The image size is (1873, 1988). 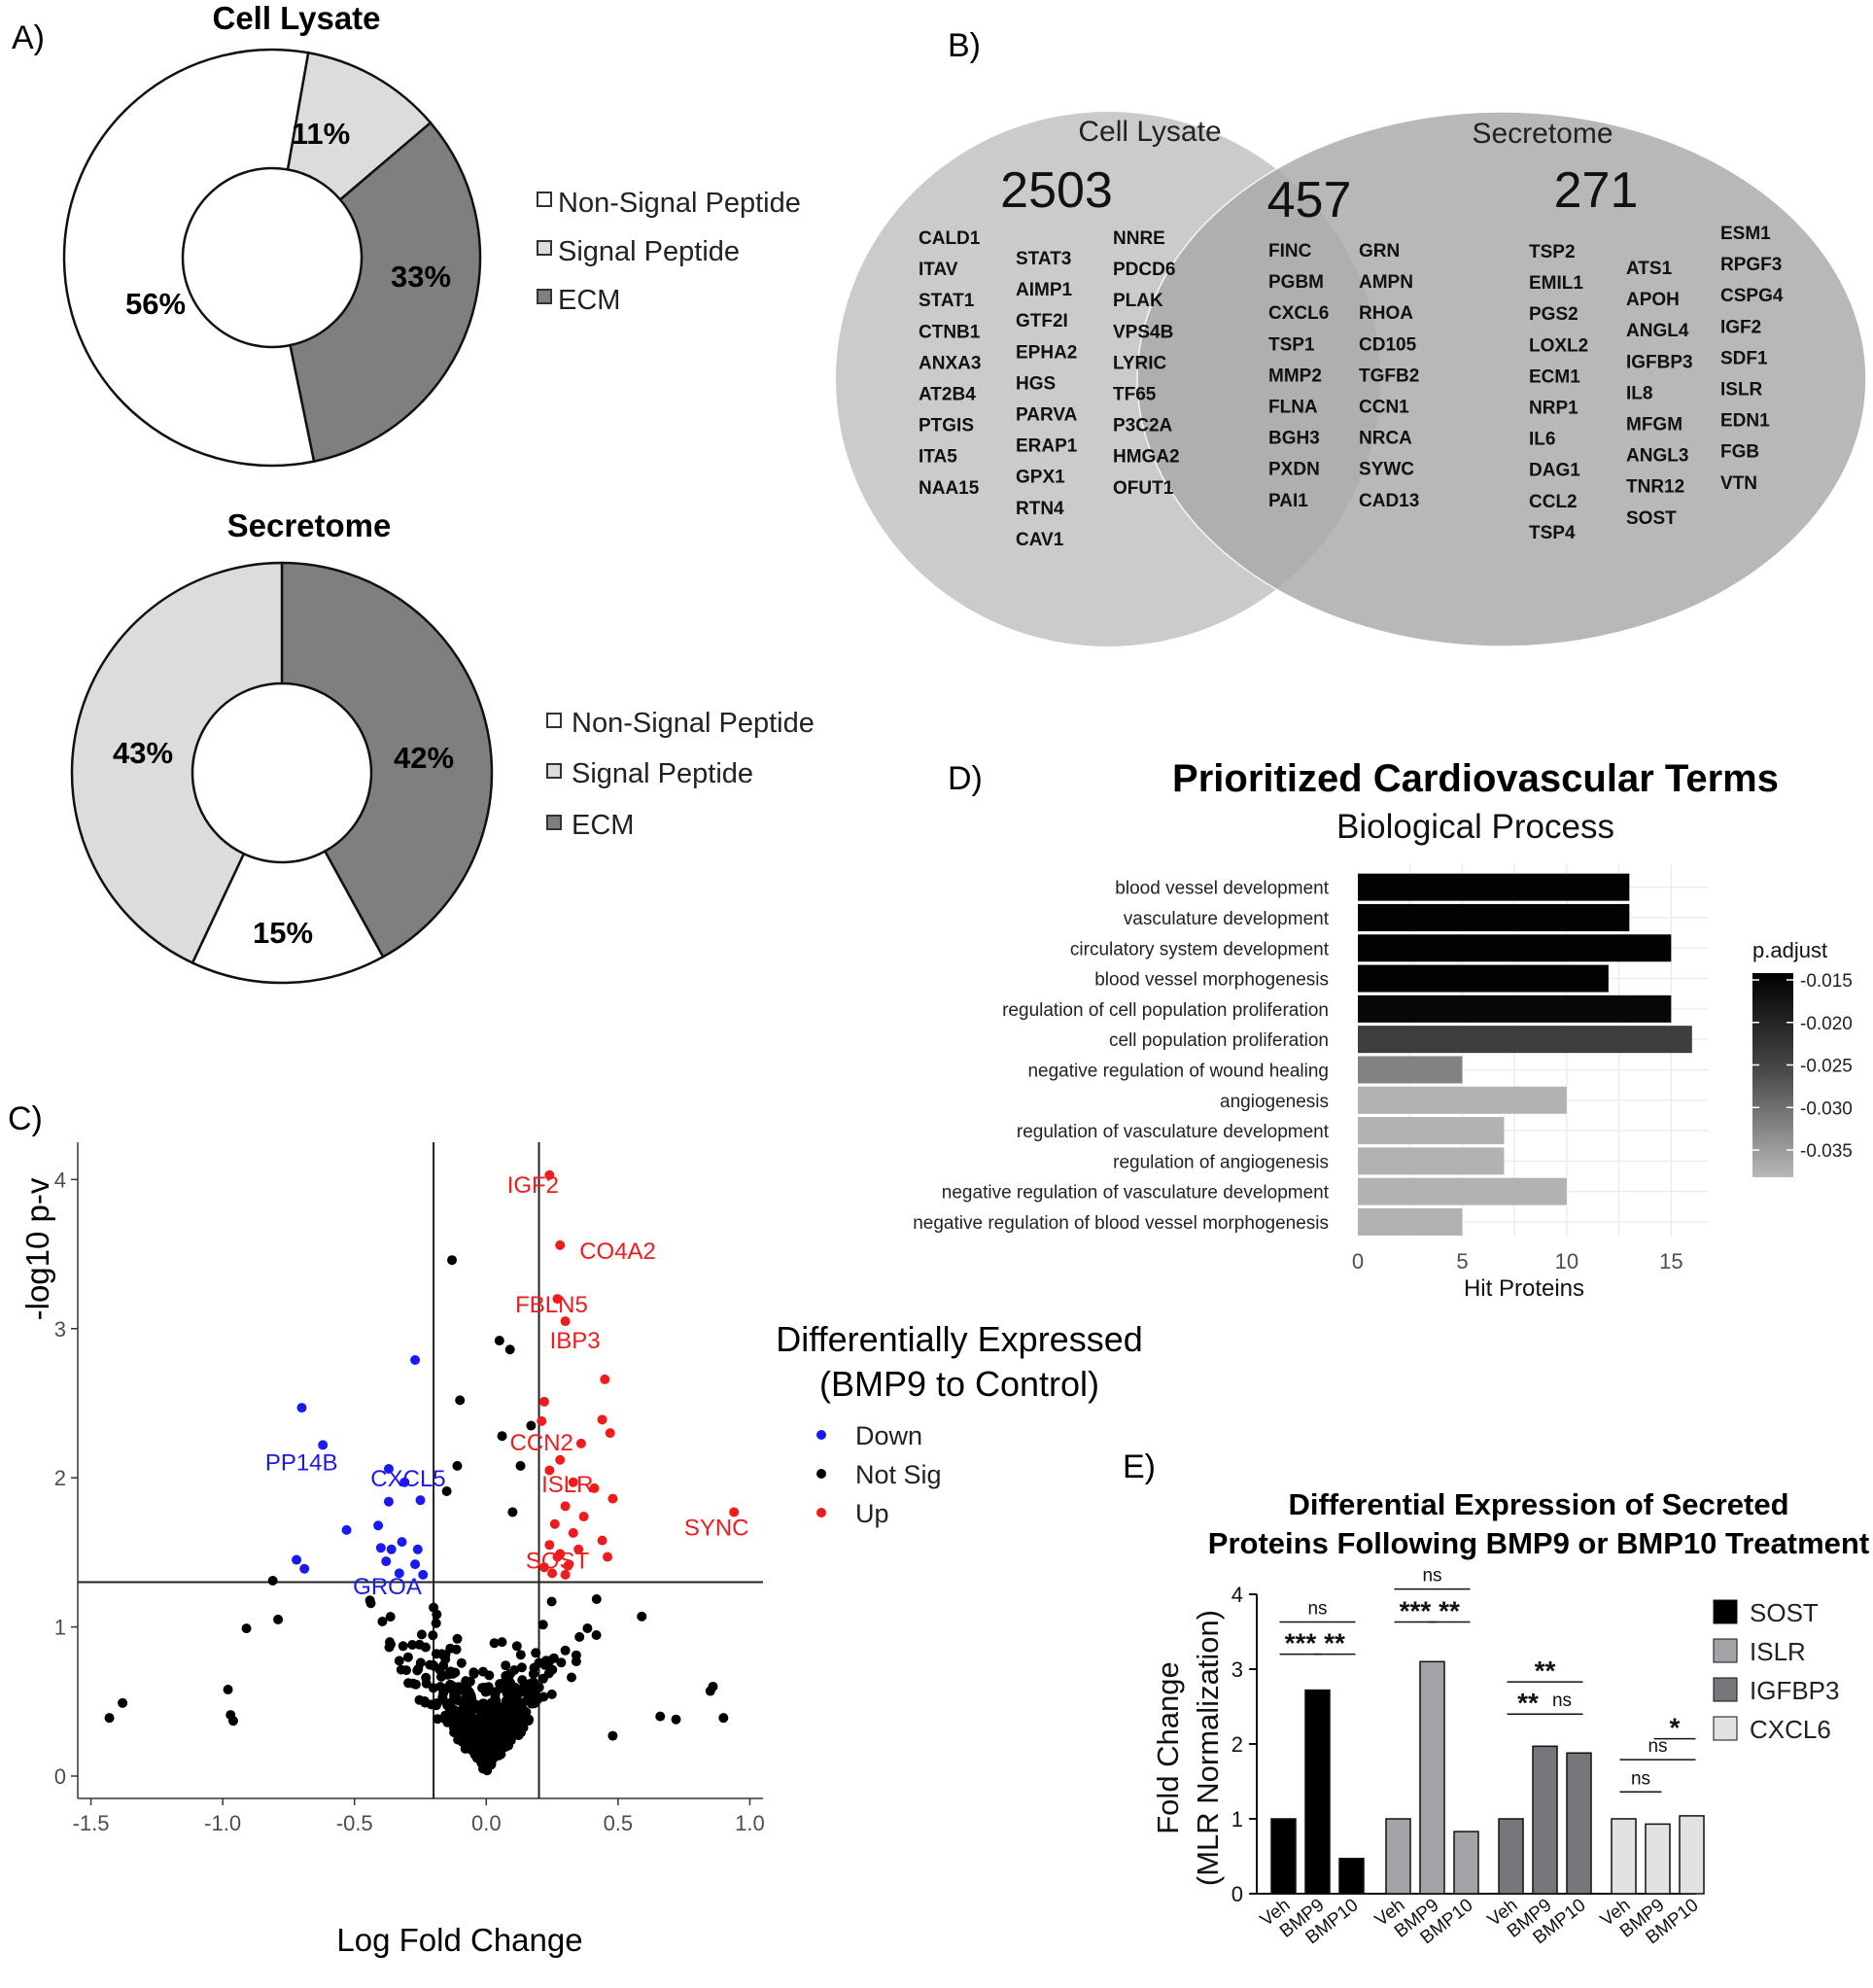 I want to click on go-category-label: regulation of vasculature development, so click(x=1173, y=1132).